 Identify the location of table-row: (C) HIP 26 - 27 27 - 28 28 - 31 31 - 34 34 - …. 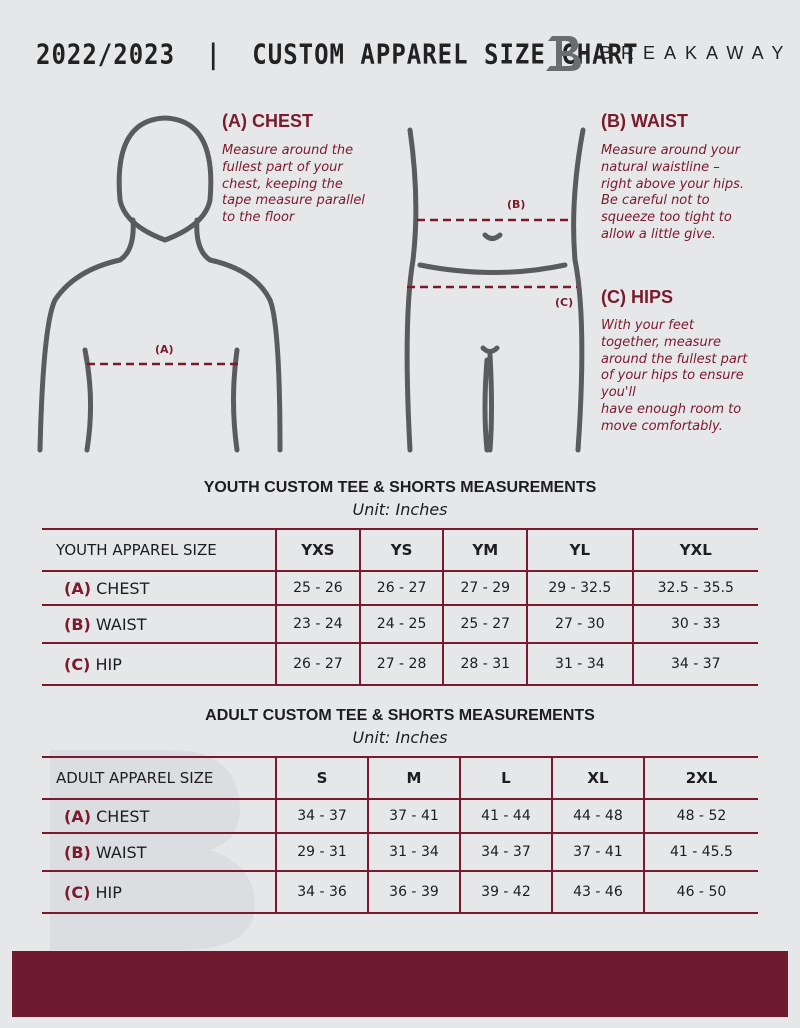
(400, 664).